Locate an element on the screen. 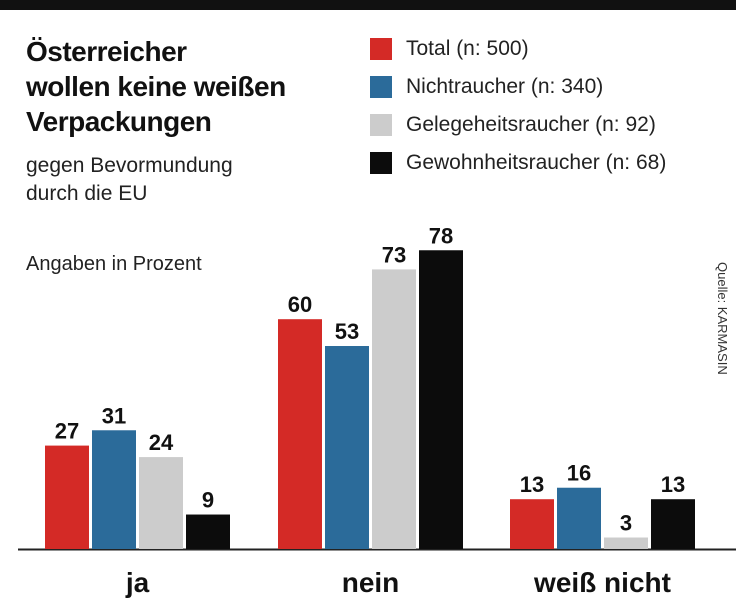 The height and width of the screenshot is (600, 736). legend-swatch-nichtraucher is located at coordinates (381, 87).